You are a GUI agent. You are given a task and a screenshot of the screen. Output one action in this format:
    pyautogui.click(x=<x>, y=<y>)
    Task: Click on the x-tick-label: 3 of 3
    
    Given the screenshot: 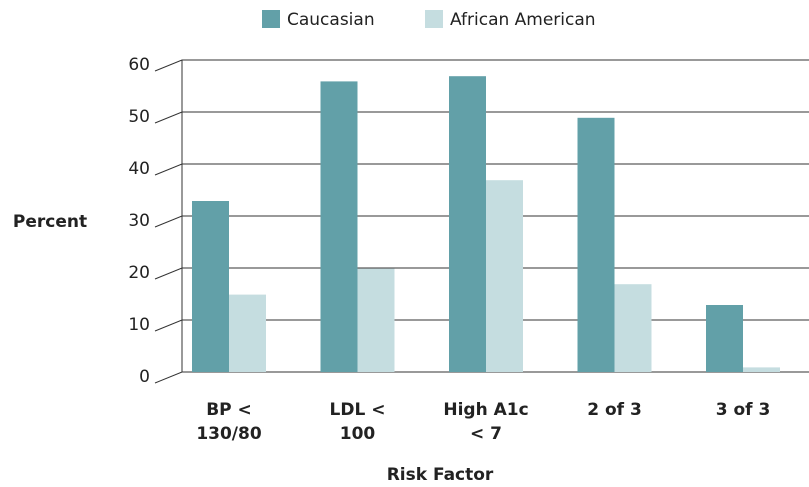 What is the action you would take?
    pyautogui.click(x=743, y=410)
    